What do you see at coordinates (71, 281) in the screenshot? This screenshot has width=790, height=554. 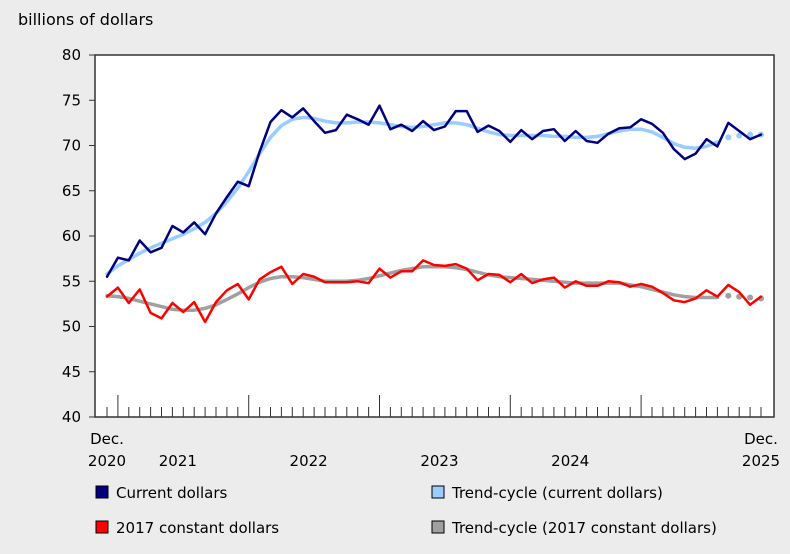 I see `y-tick-label: 55` at bounding box center [71, 281].